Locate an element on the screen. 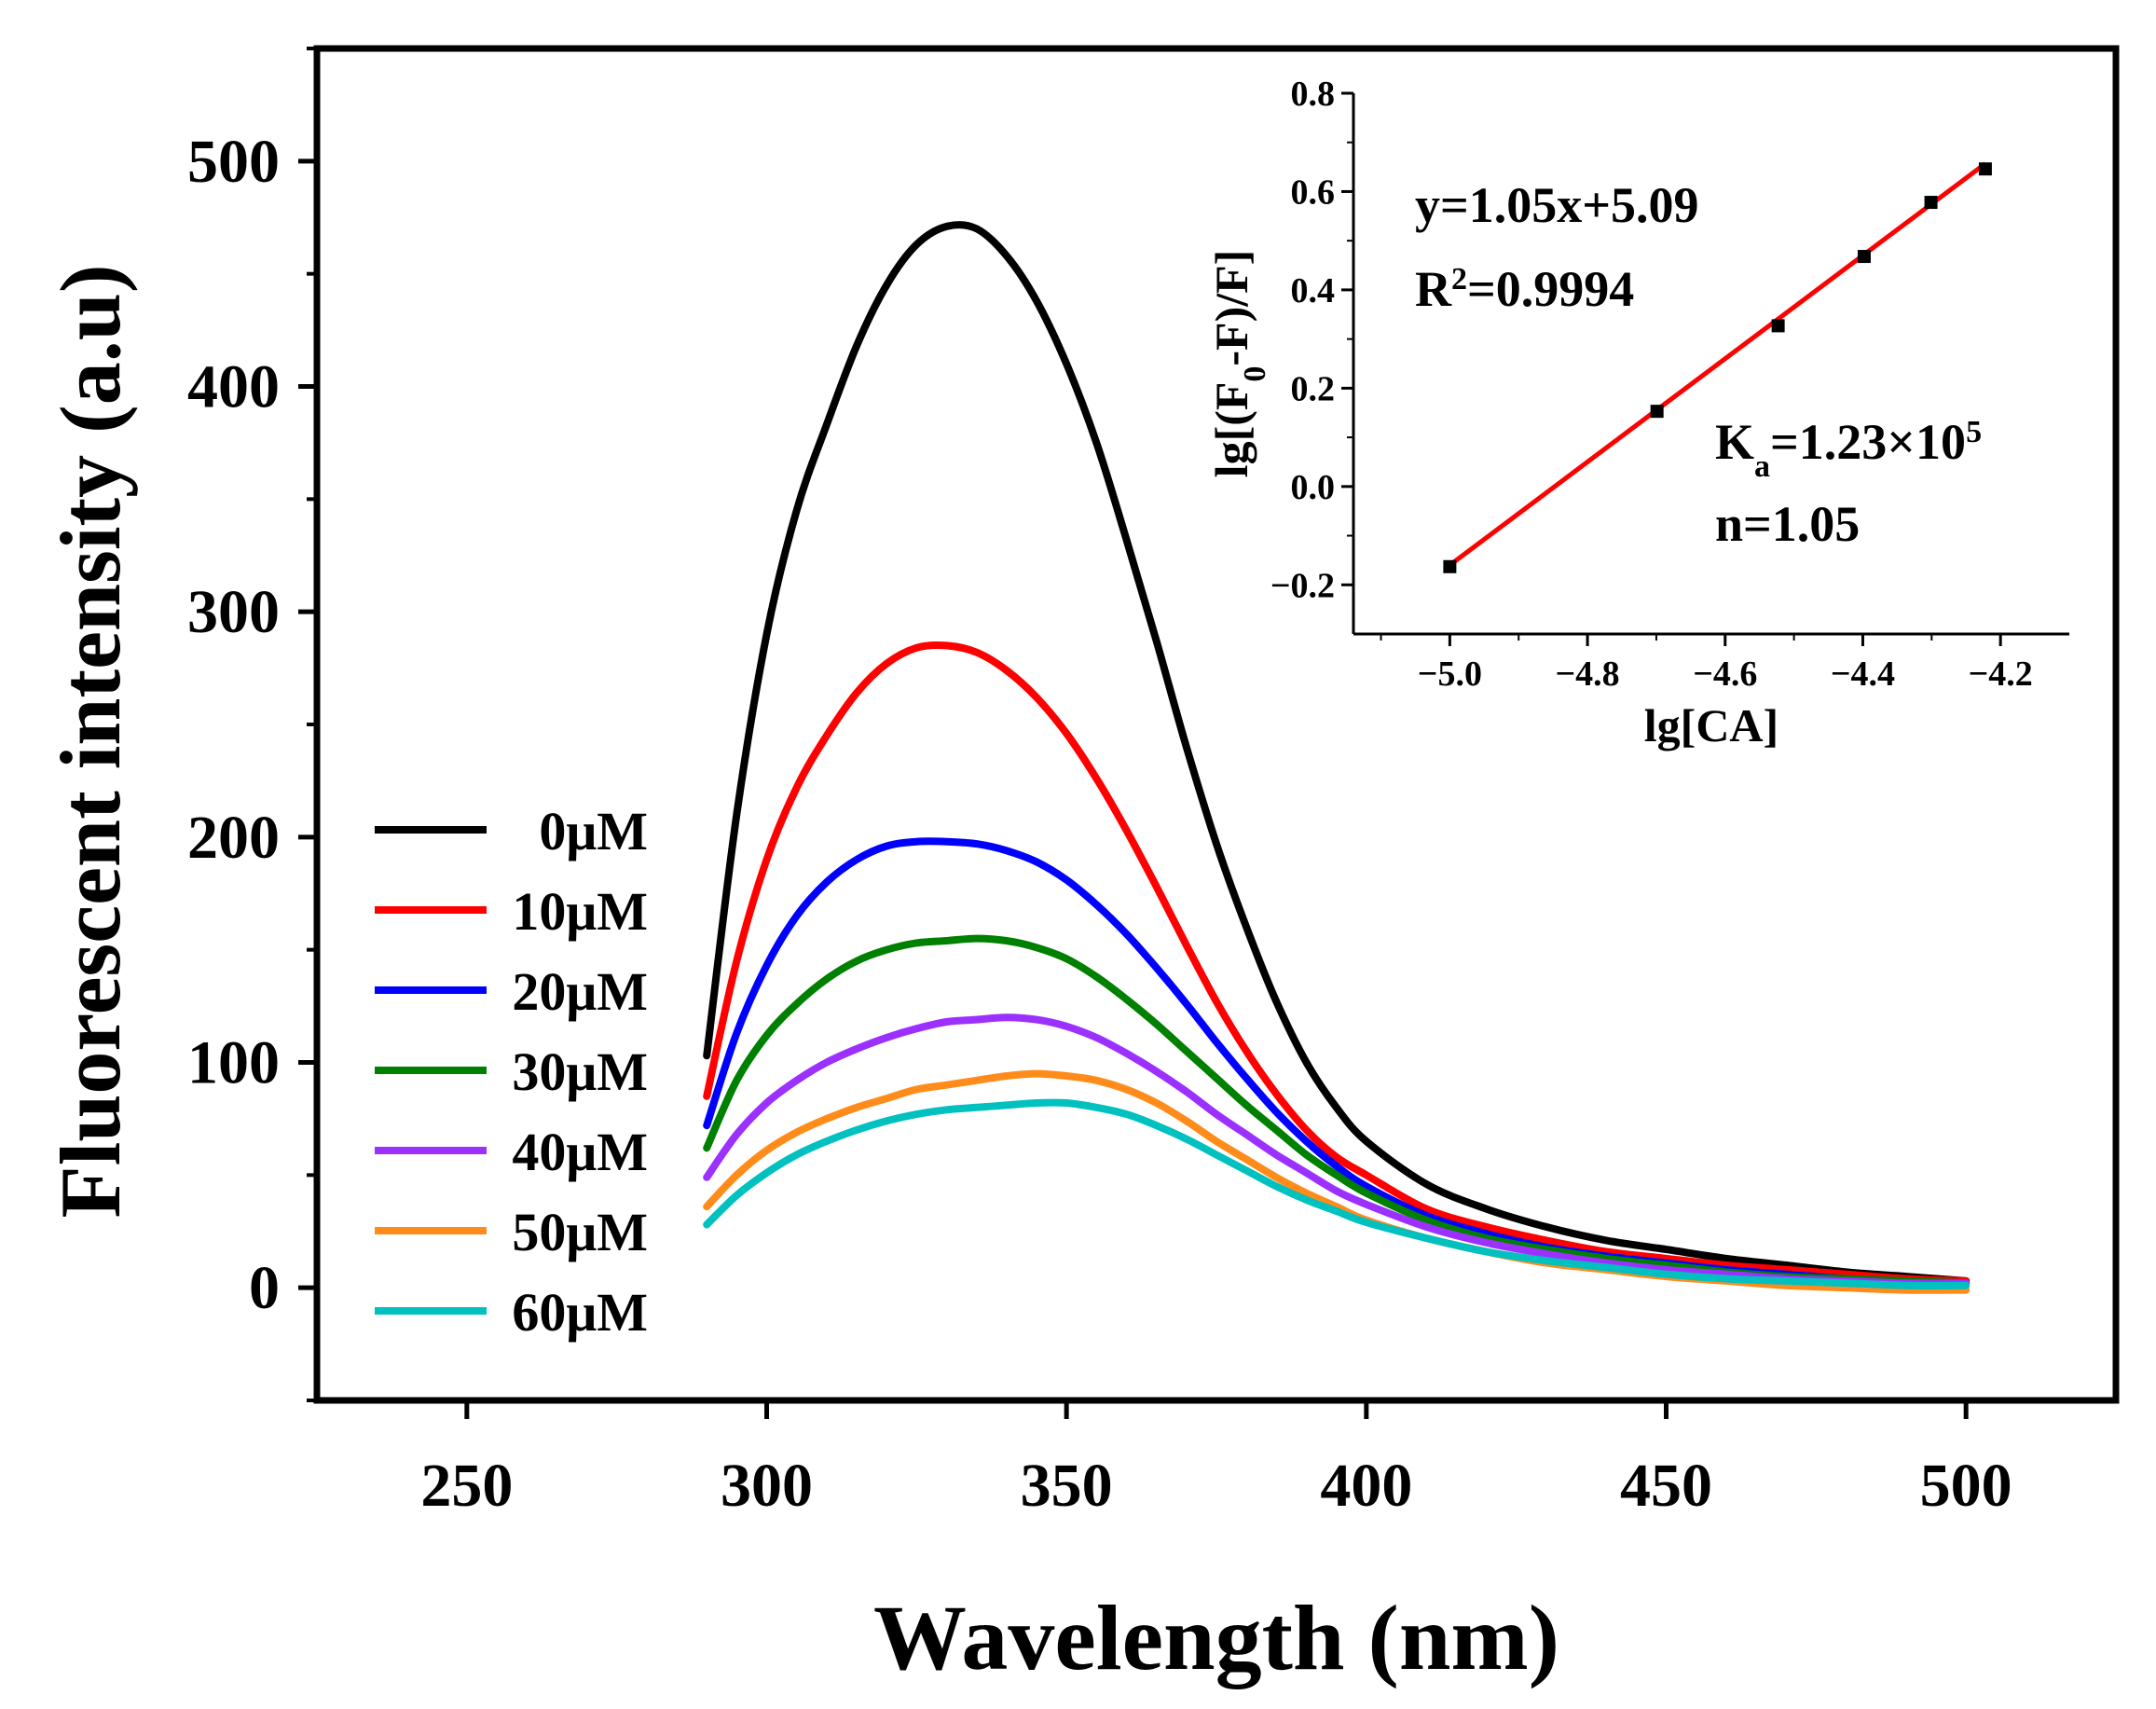 The height and width of the screenshot is (1709, 2156). y-tick-label: 300 is located at coordinates (233, 612).